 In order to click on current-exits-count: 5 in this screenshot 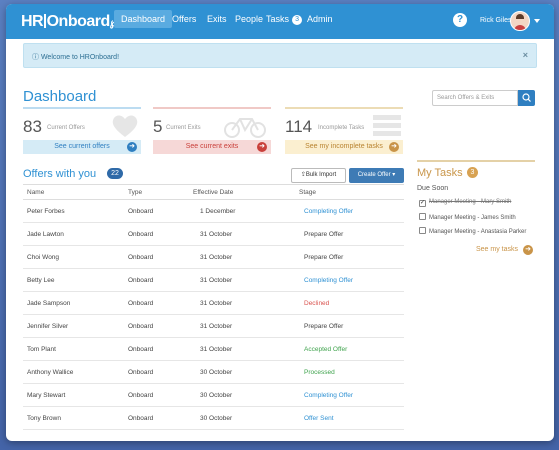, I will do `click(158, 126)`.